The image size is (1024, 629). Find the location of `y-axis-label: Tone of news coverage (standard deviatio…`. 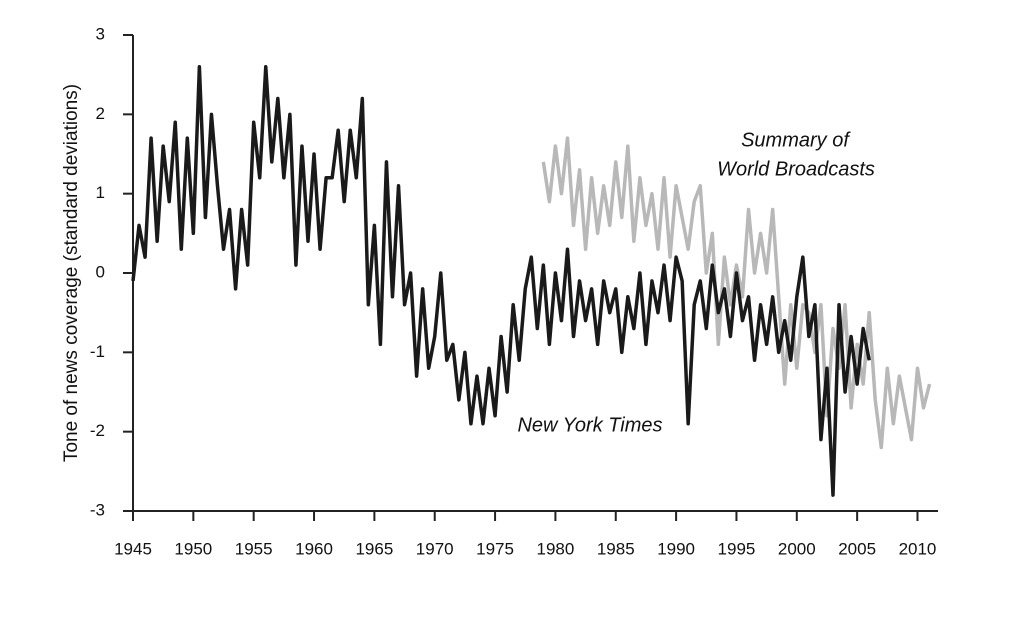

y-axis-label: Tone of news coverage (standard deviatio… is located at coordinates (71, 273).